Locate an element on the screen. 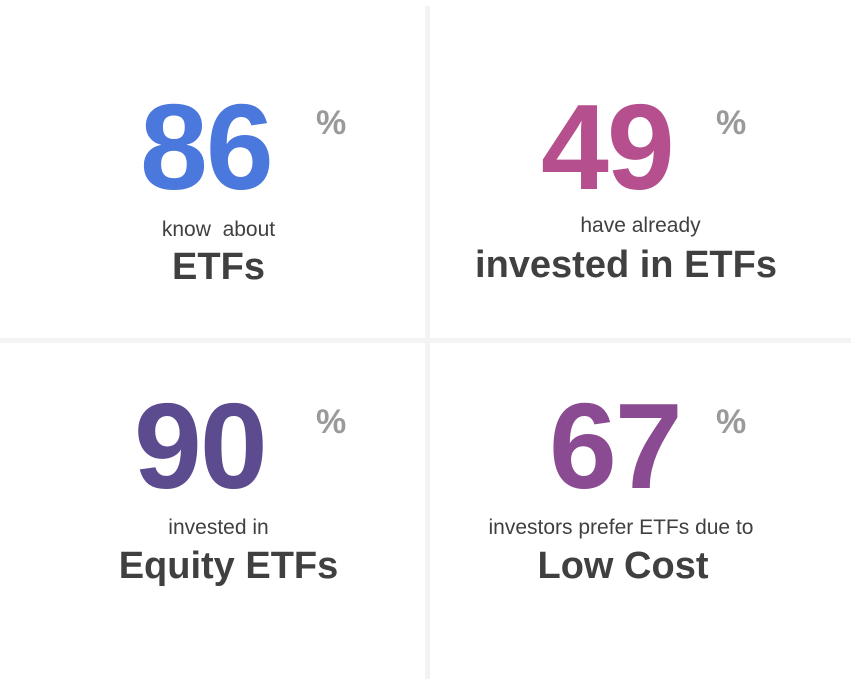 This screenshot has height=681, width=851. stat-value: 49 is located at coordinates (608, 147).